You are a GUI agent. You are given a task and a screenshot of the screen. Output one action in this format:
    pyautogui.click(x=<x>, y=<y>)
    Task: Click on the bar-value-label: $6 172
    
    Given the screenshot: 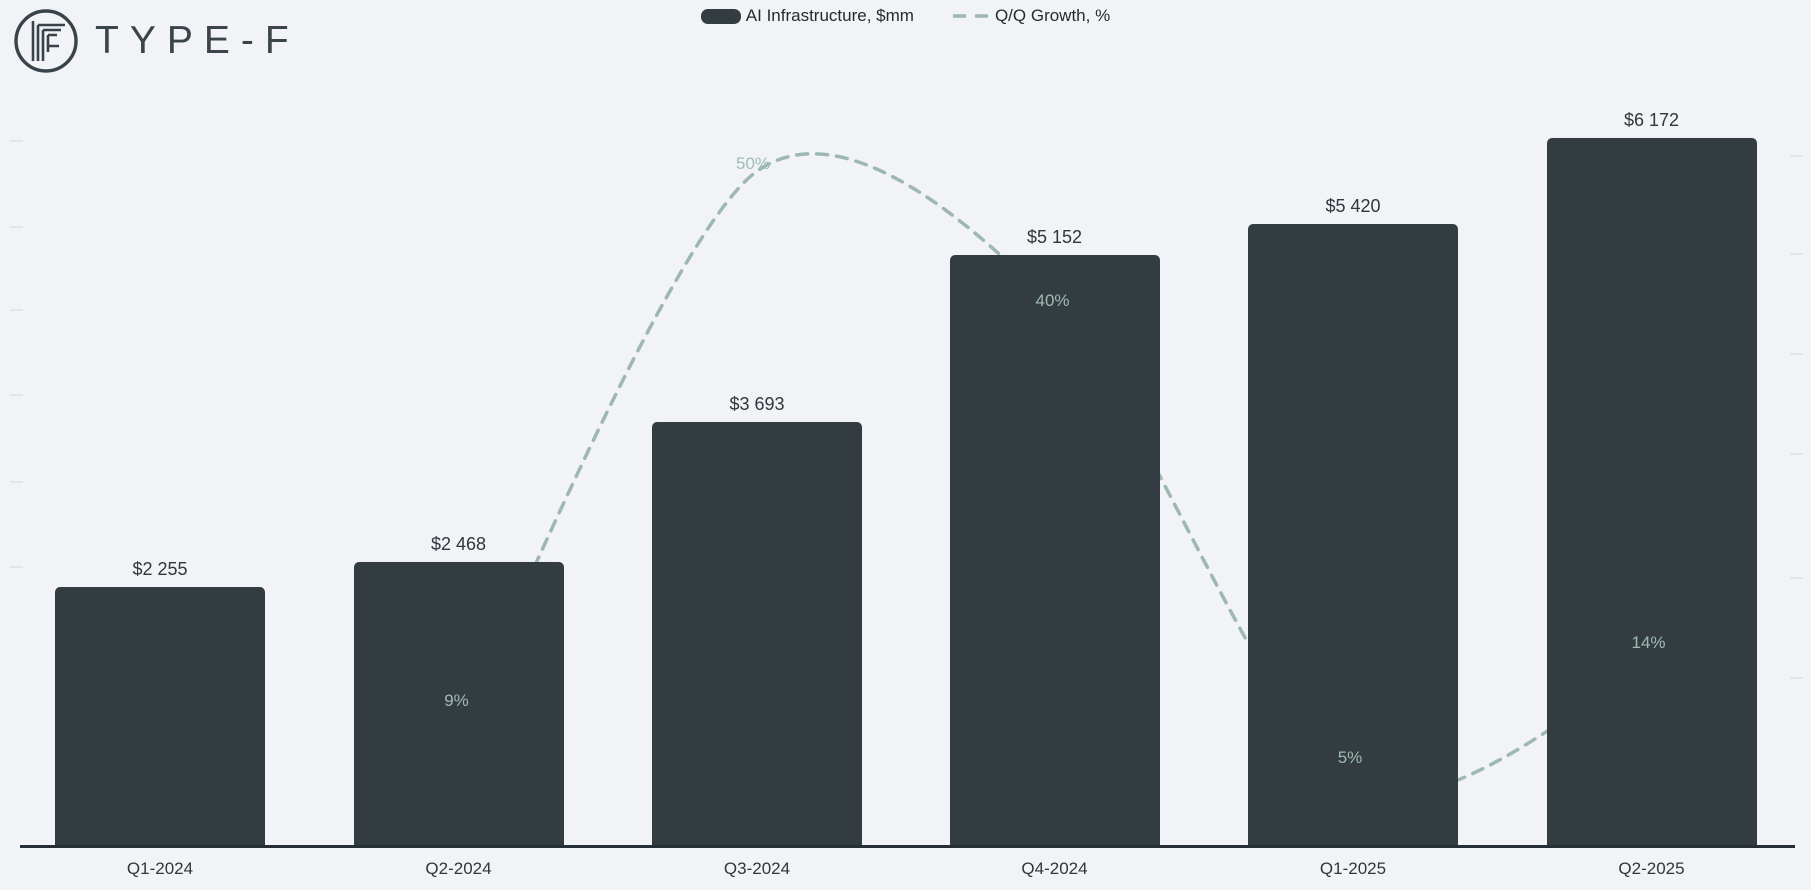 What is the action you would take?
    pyautogui.click(x=1651, y=119)
    